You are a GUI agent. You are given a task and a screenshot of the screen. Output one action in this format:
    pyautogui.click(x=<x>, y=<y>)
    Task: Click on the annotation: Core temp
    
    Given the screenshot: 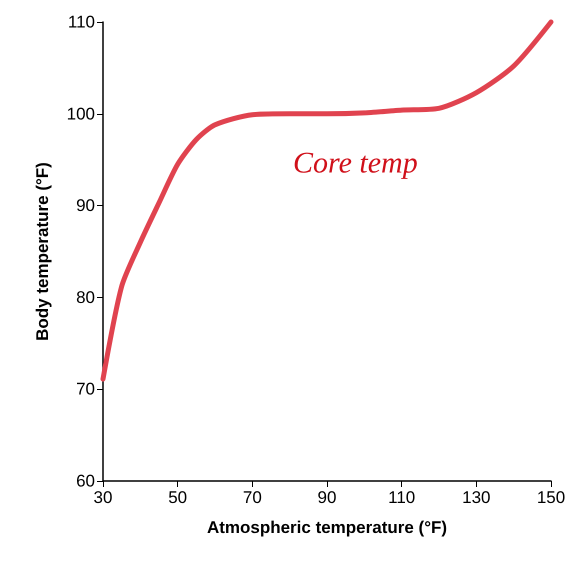 What is the action you would take?
    pyautogui.click(x=355, y=163)
    